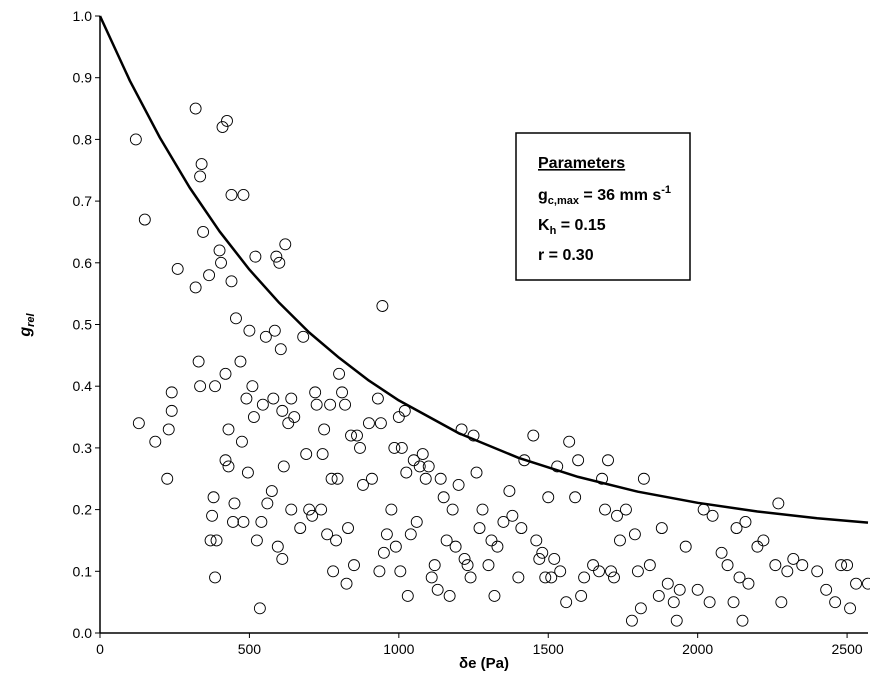 This screenshot has height=677, width=870. What do you see at coordinates (564, 201) in the screenshot?
I see `ann-sub: c,max` at bounding box center [564, 201].